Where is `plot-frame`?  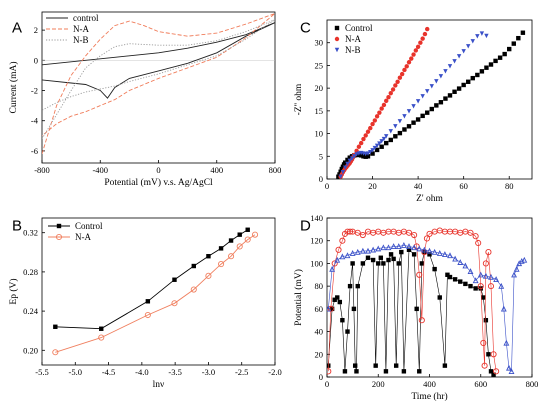 plot-frame is located at coordinates (429, 99).